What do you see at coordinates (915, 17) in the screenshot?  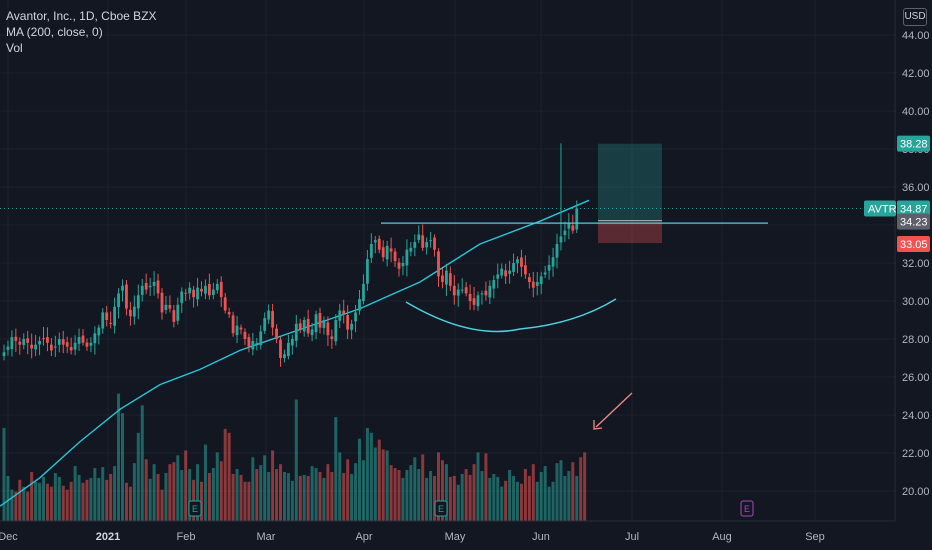 I see `currency-badge: USD` at bounding box center [915, 17].